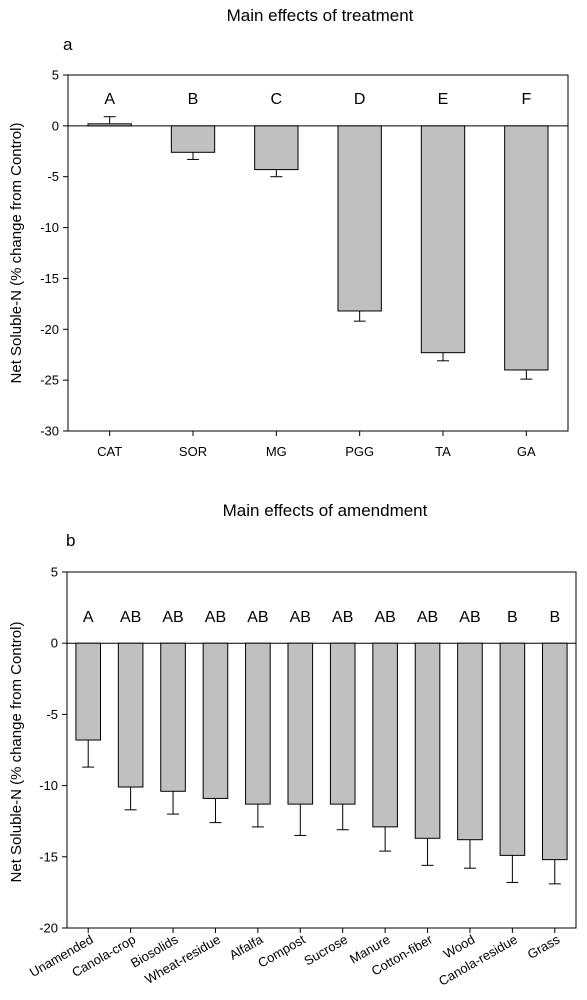 The image size is (587, 1000). Describe the element at coordinates (109, 451) in the screenshot. I see `x-tick-label: CAT` at that location.